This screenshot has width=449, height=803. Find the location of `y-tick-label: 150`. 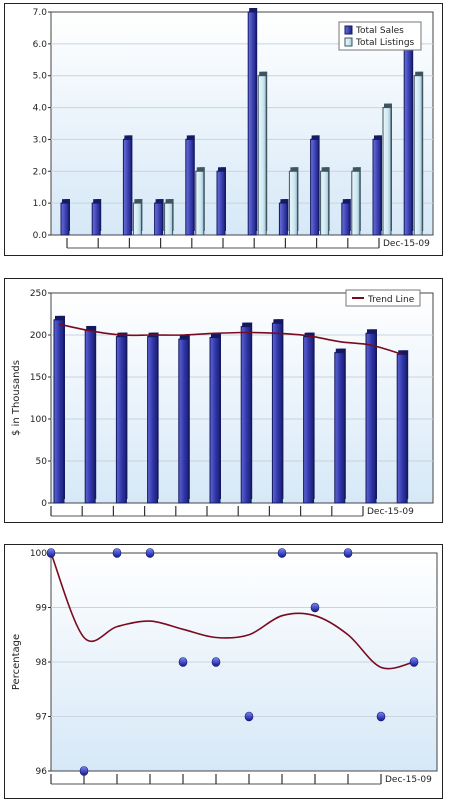

y-tick-label: 150 is located at coordinates (38, 378).